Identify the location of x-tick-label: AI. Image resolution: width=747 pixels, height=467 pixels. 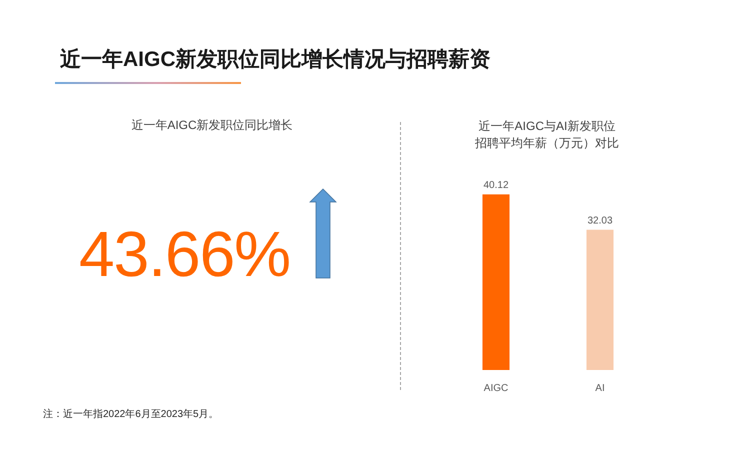
(600, 388).